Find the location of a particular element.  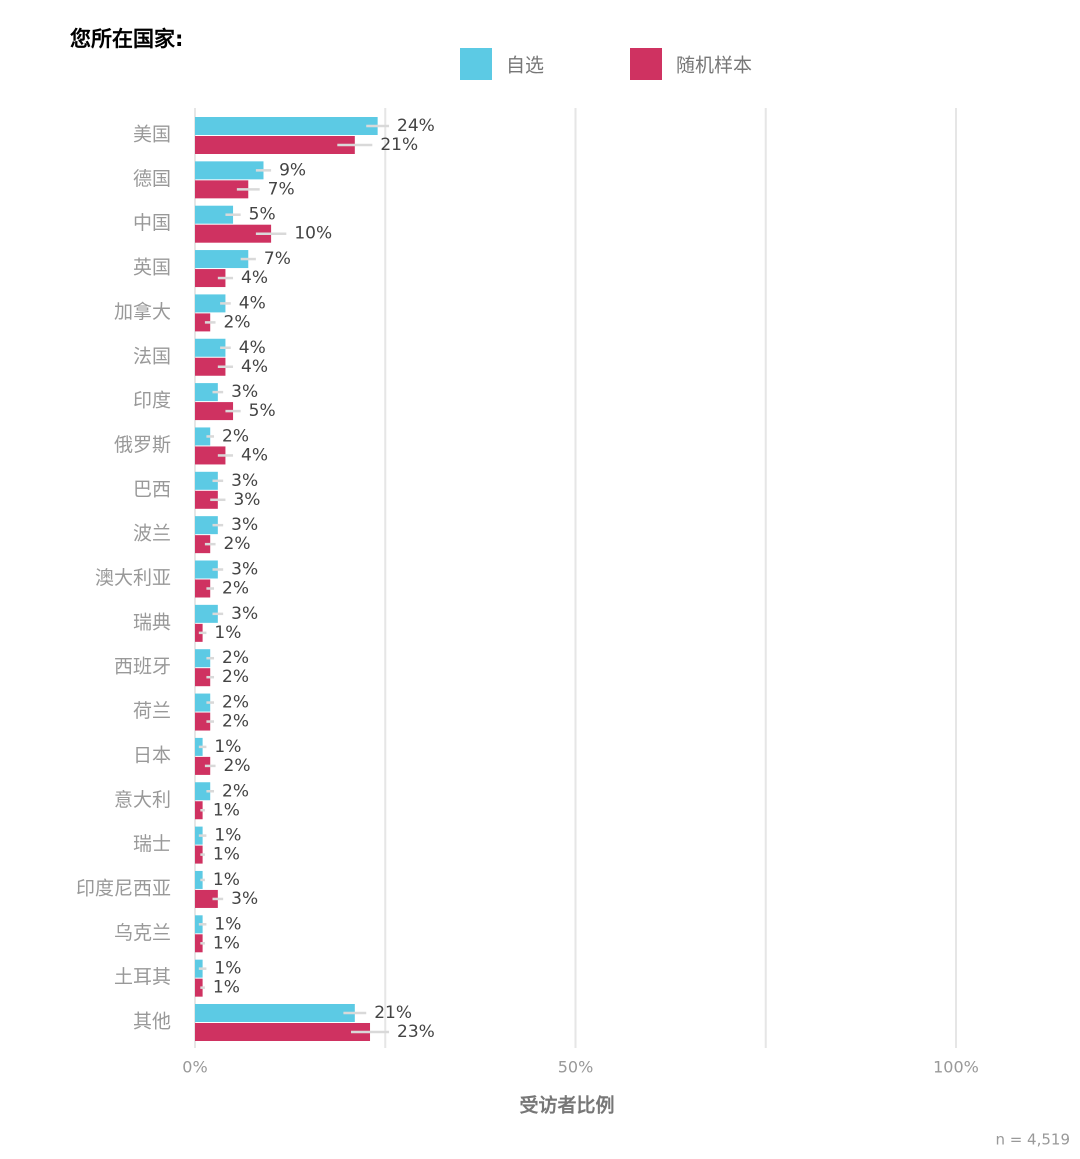

legend-label: 自选 is located at coordinates (525, 66).